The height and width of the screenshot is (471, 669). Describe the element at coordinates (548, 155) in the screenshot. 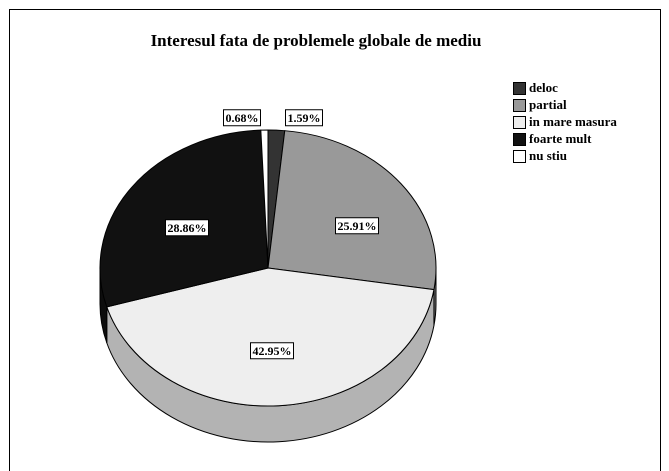

I see `legend-label: nu stiu` at that location.